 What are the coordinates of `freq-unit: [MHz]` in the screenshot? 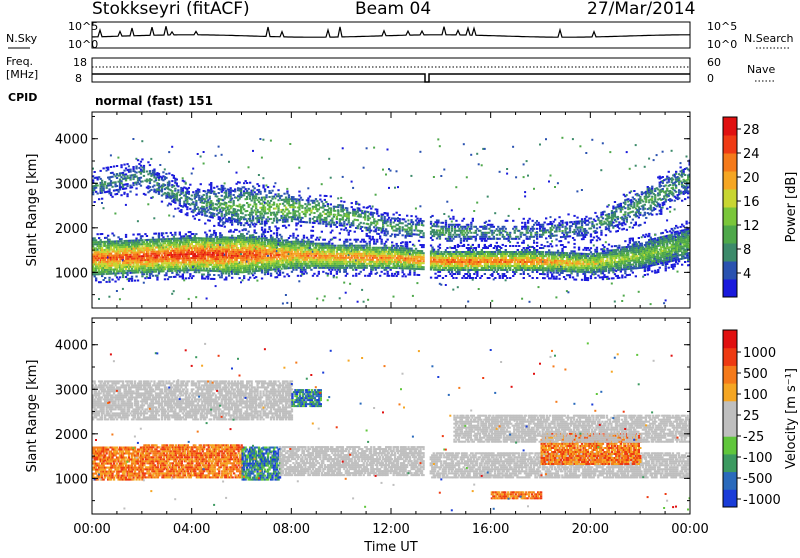 It's located at (22, 74).